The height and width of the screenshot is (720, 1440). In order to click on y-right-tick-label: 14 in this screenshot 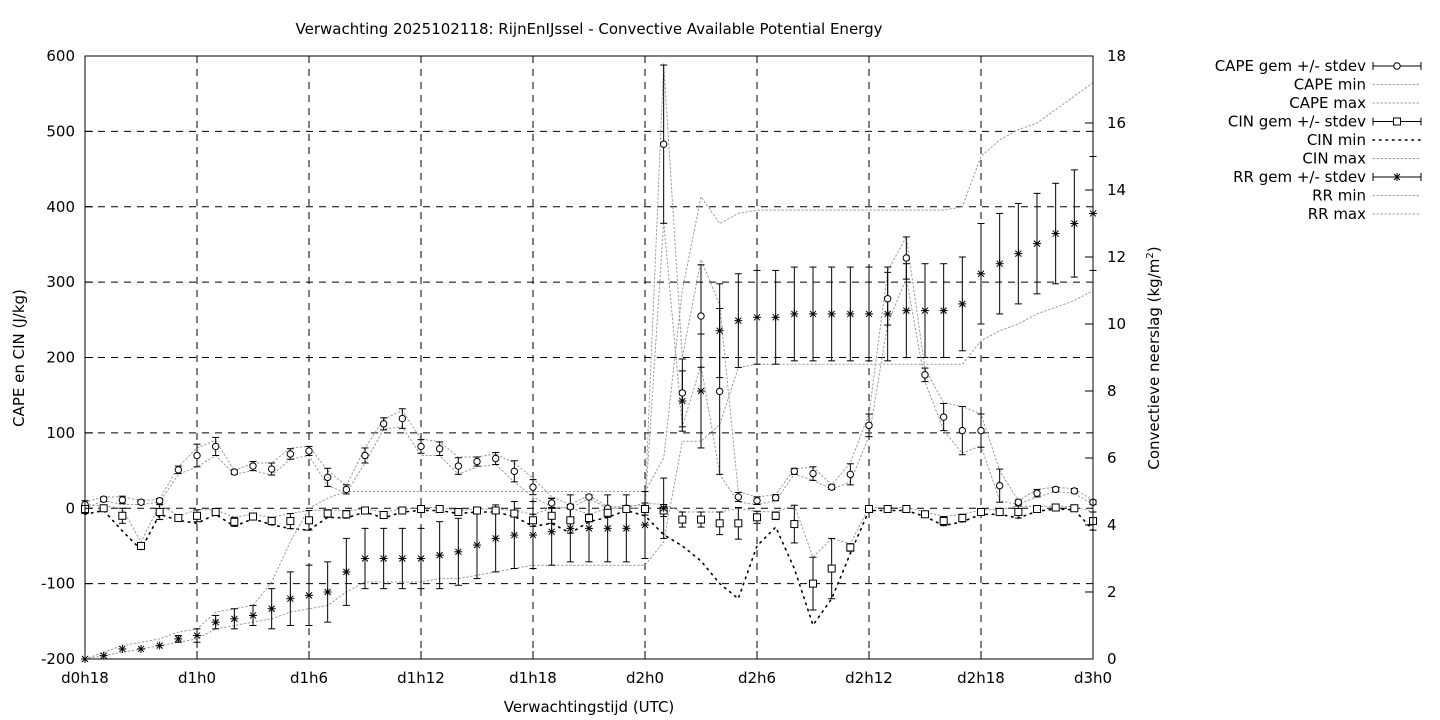, I will do `click(1116, 190)`.